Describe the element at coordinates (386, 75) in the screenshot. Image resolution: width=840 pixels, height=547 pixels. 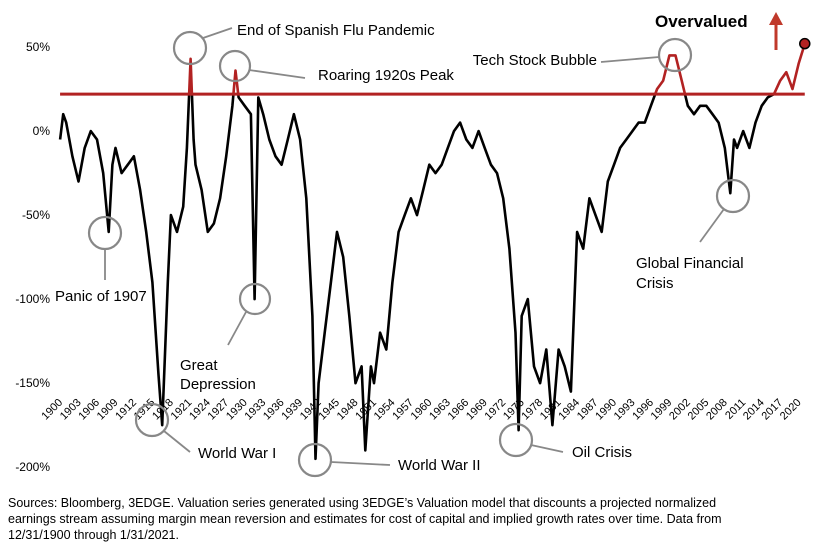
I see `annotation: Roaring 1920s Peak` at that location.